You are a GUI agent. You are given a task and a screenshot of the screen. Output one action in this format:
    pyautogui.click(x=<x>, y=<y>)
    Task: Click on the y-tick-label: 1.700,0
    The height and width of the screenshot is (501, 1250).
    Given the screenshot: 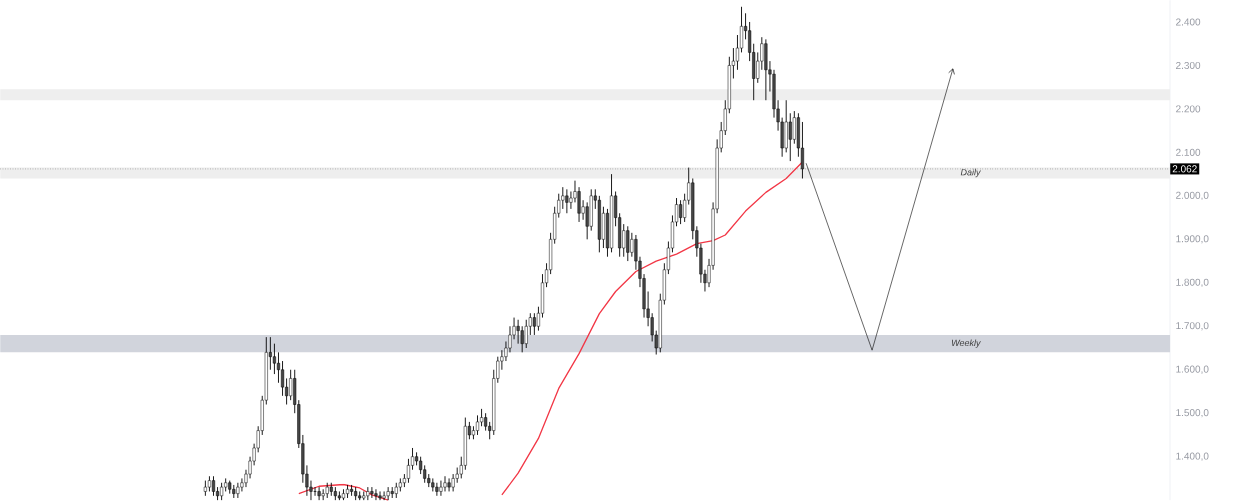 What is the action you would take?
    pyautogui.click(x=1192, y=326)
    